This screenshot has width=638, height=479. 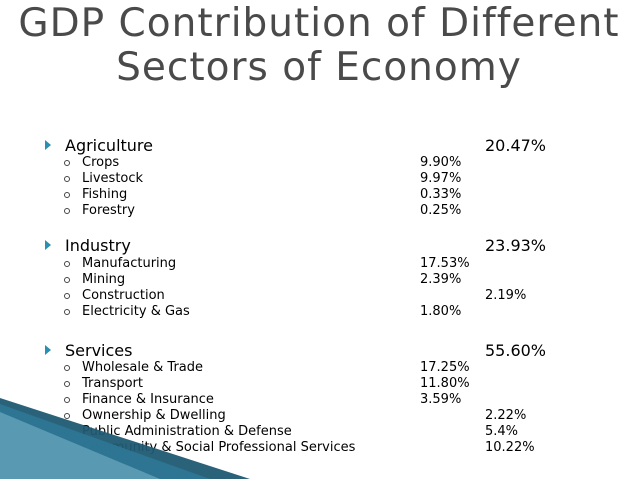 What do you see at coordinates (445, 383) in the screenshot?
I see `item-value: 11.80%` at bounding box center [445, 383].